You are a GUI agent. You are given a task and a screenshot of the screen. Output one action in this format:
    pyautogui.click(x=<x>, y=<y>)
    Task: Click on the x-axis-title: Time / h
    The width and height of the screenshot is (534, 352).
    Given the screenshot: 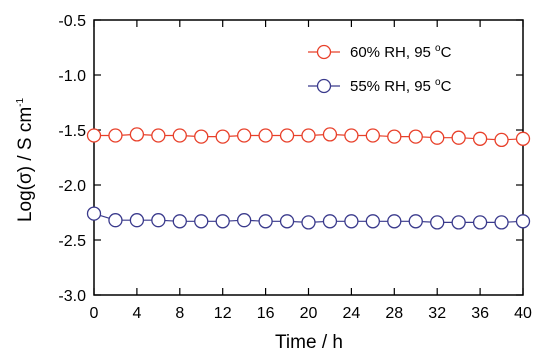 What is the action you would take?
    pyautogui.click(x=309, y=342)
    